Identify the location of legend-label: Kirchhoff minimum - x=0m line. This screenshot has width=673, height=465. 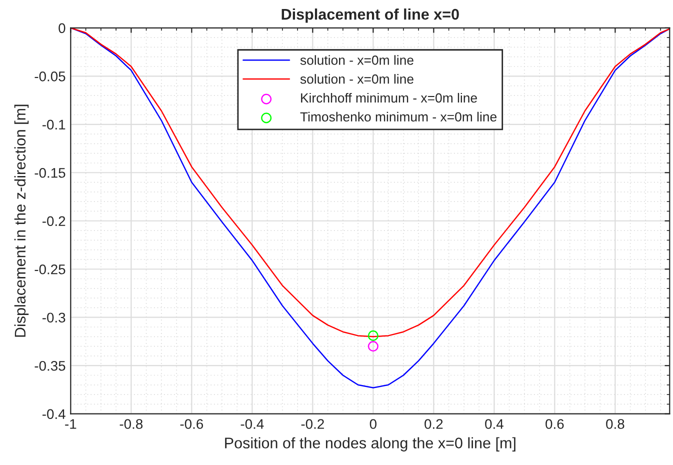
(389, 97).